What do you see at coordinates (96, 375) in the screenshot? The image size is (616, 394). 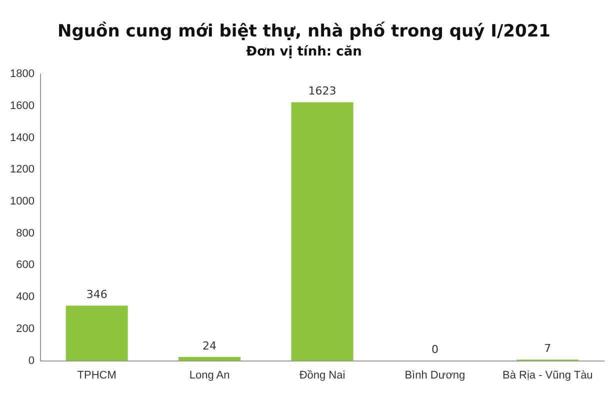 I see `x-tick-label: TPHCM` at bounding box center [96, 375].